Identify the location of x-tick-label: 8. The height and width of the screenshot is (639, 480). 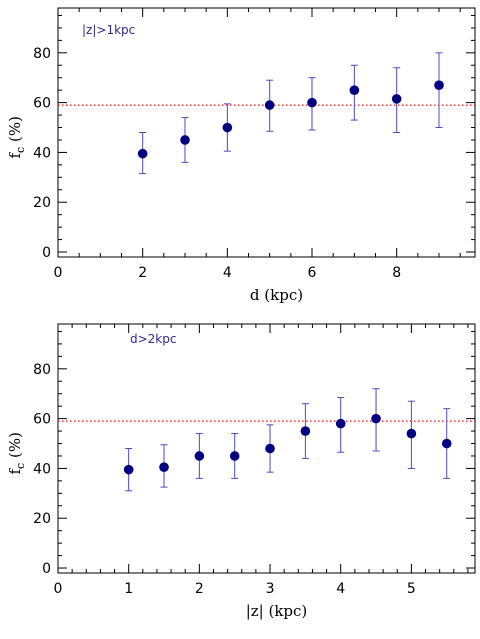
(396, 273).